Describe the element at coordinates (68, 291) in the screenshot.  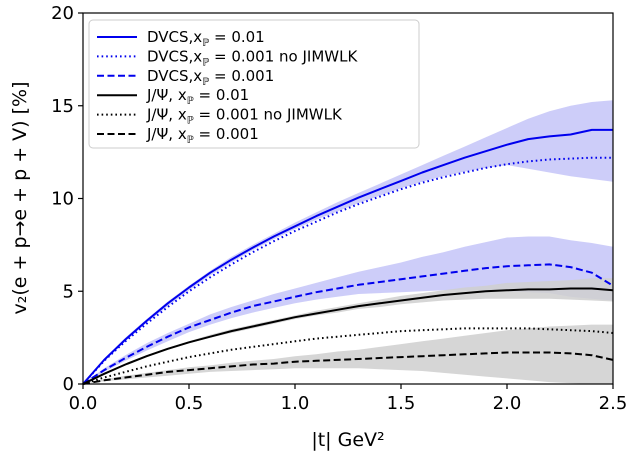
I see `y-tick-label: 5` at that location.